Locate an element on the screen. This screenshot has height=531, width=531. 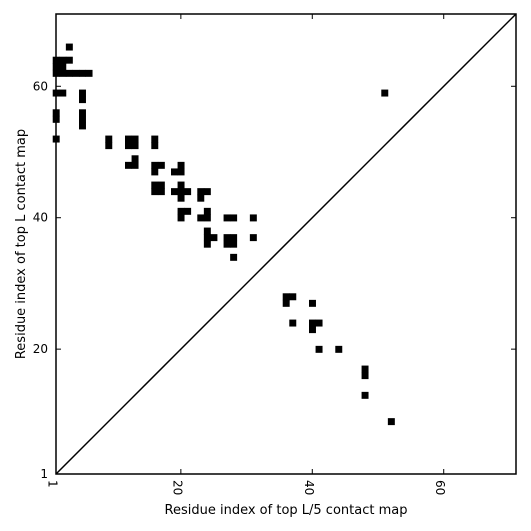
y-tick-label-0: 1 is located at coordinates (44, 474).